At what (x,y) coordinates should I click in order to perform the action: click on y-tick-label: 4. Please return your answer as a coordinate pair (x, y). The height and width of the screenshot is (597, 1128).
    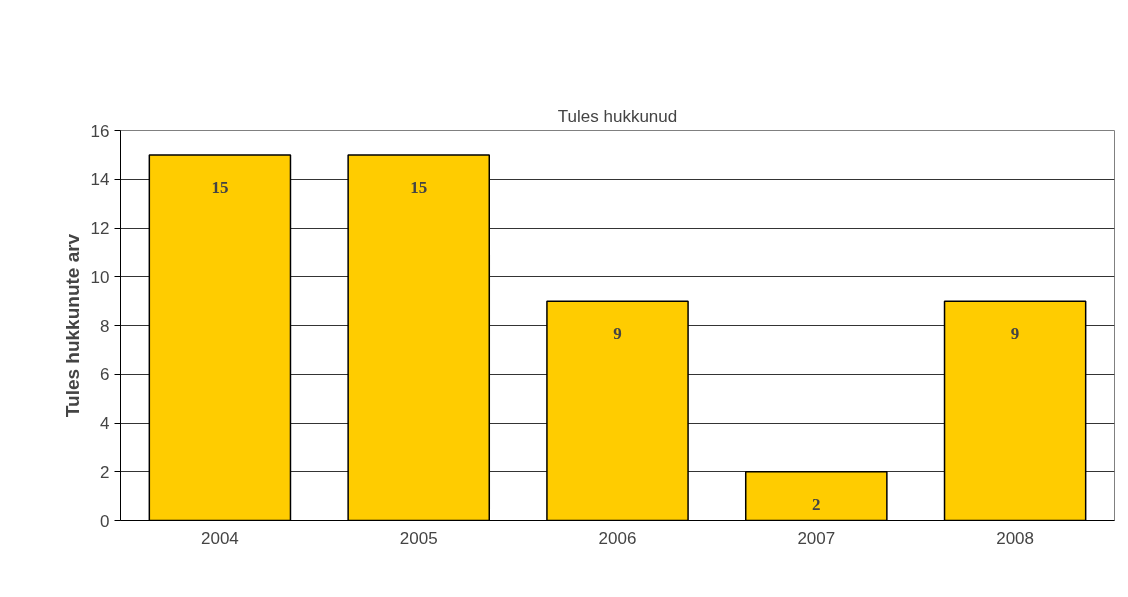
    Looking at the image, I should click on (105, 423).